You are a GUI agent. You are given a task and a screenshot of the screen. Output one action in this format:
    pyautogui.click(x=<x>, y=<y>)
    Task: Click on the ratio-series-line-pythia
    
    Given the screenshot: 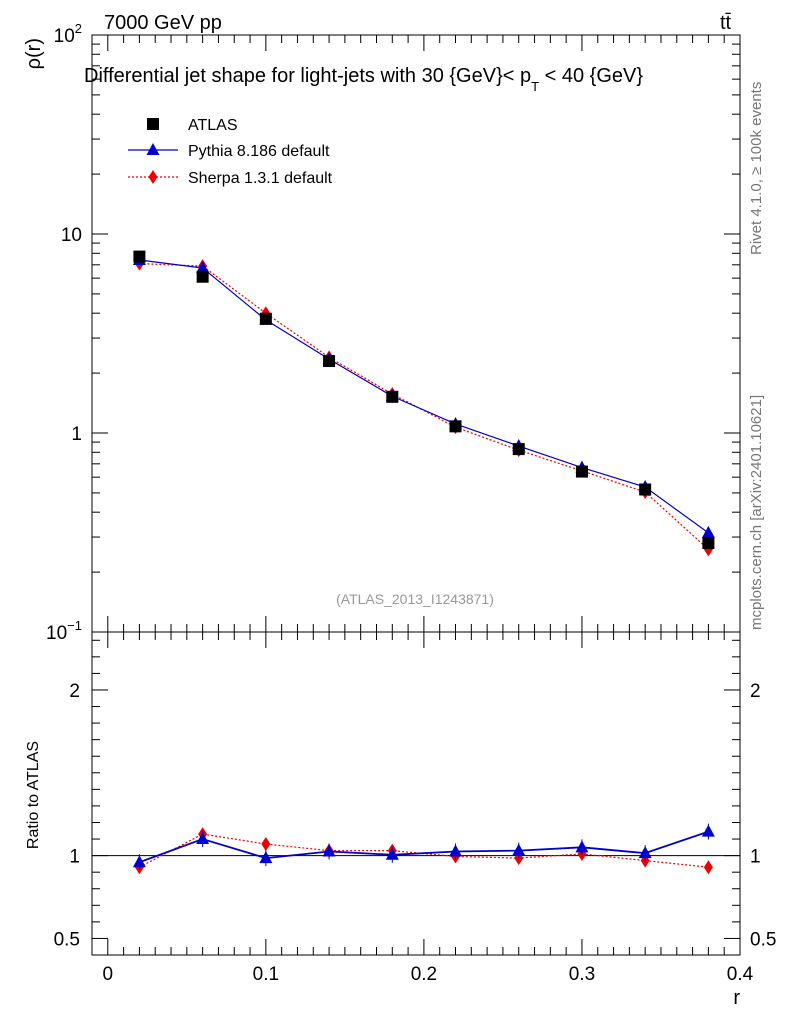 What is the action you would take?
    pyautogui.click(x=424, y=847)
    